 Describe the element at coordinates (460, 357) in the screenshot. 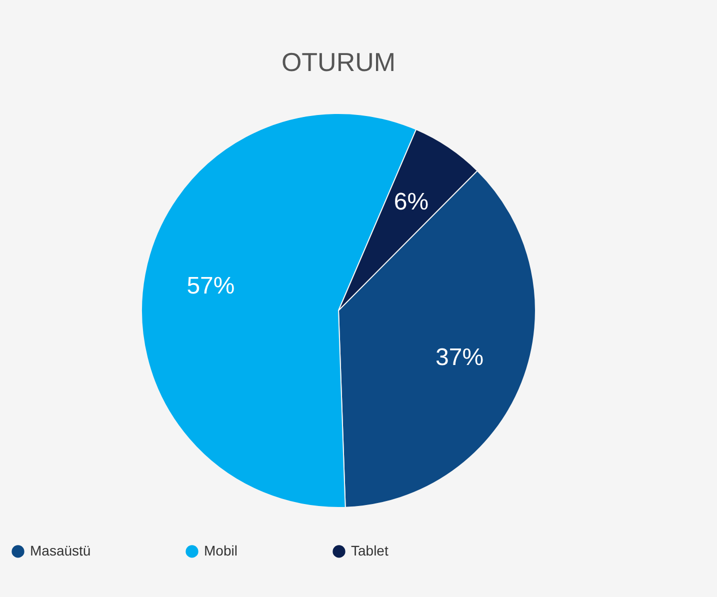

I see `data-label: 37%` at that location.